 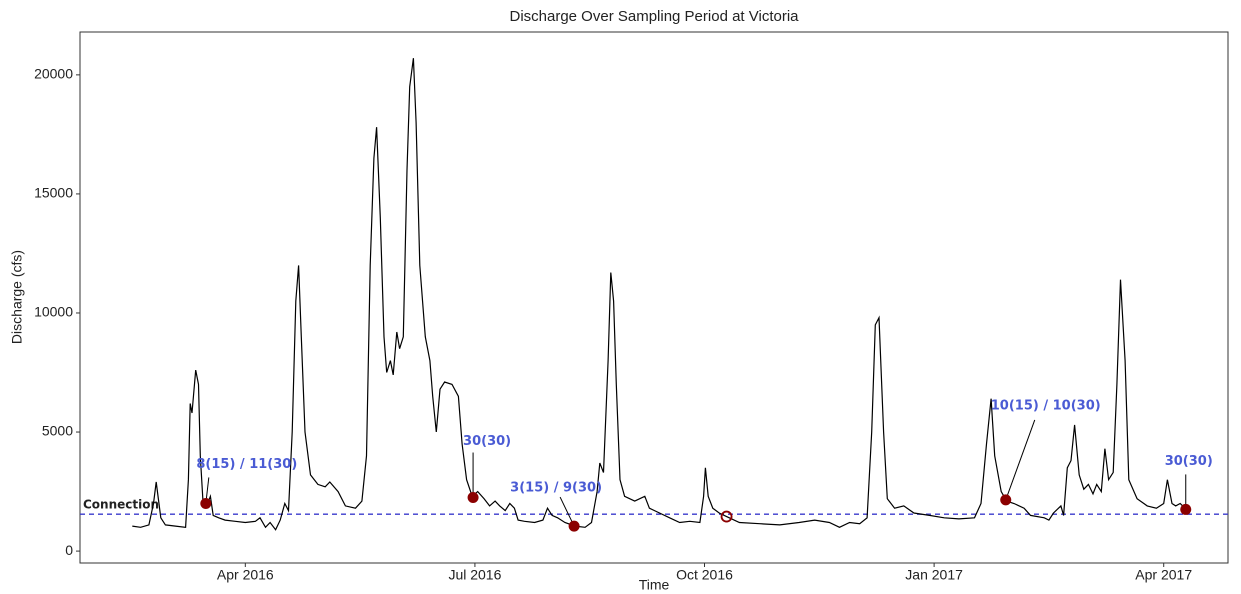 What do you see at coordinates (556, 488) in the screenshot?
I see `annotation: 3(15) / 9(30)` at bounding box center [556, 488].